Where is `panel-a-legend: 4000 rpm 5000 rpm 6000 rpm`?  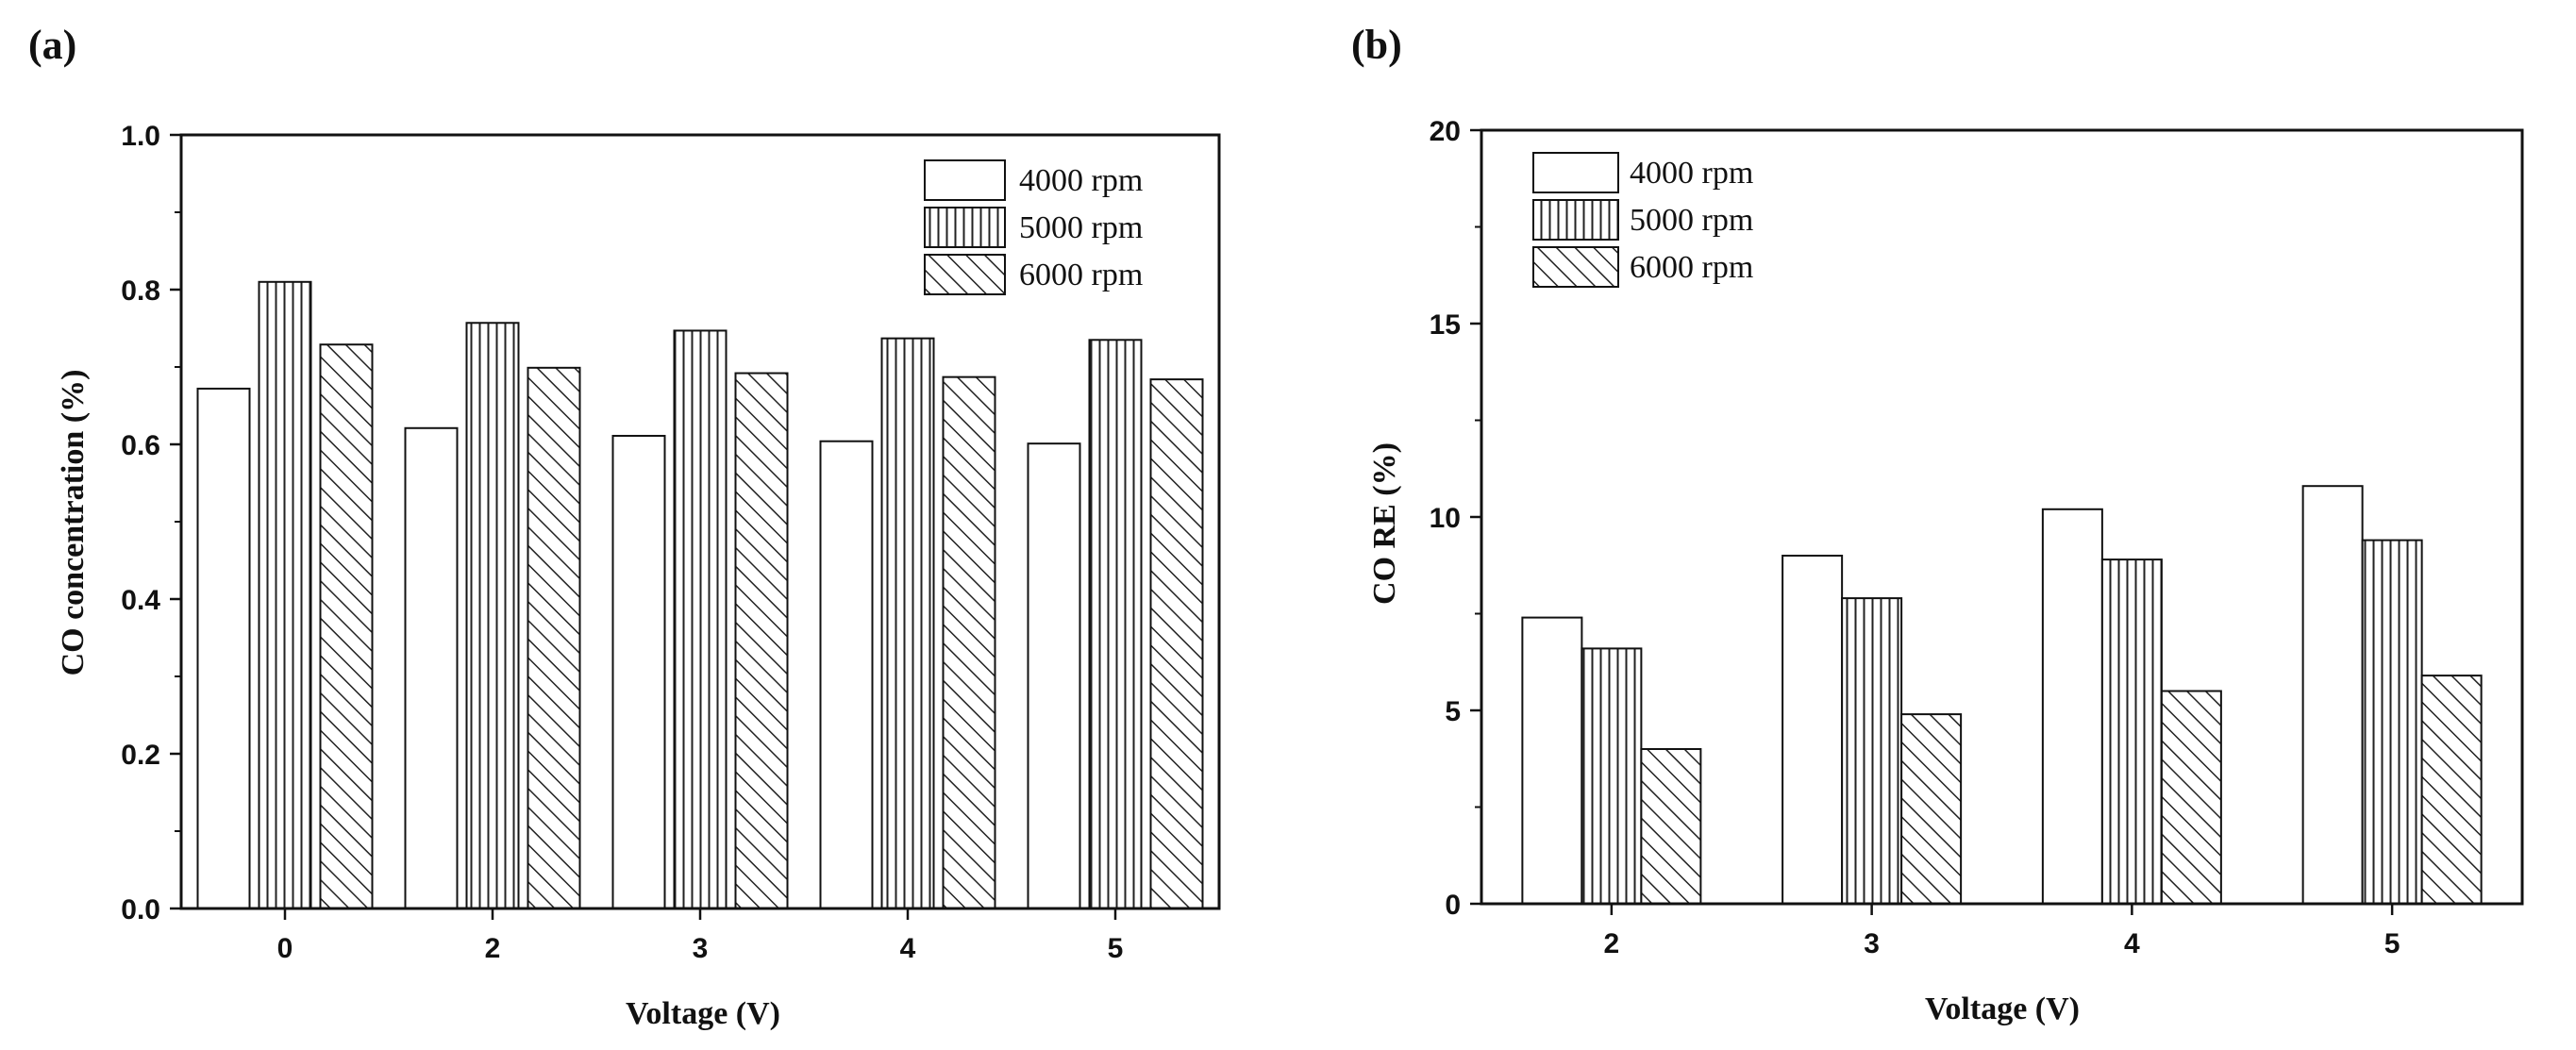
panel-a-legend: 4000 rpm 5000 rpm 6000 rpm is located at coordinates (1033, 227).